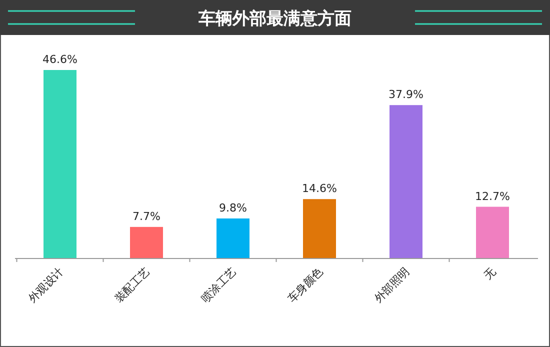  I want to click on x-tick-label: 外观设计, so click(46, 285).